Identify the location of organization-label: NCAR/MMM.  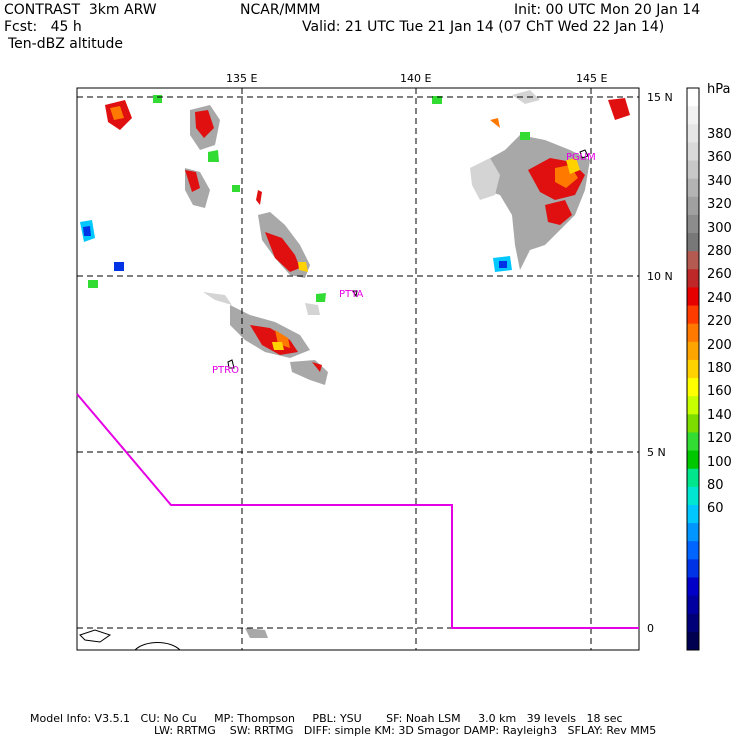
(280, 10).